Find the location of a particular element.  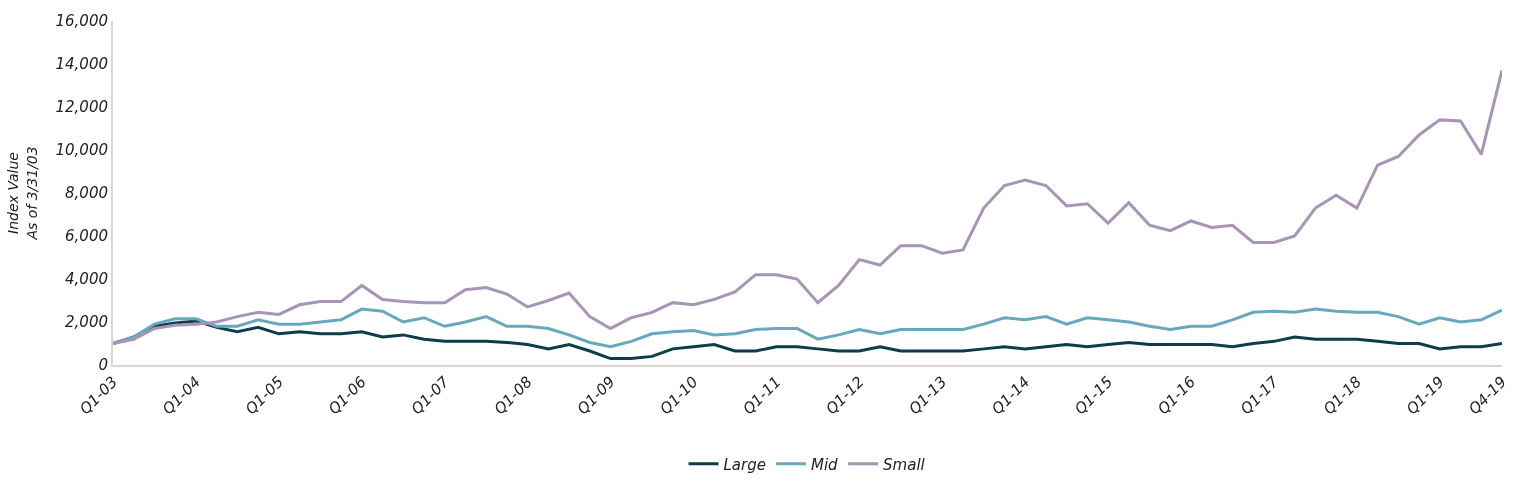

line-series is located at coordinates (807, 328).